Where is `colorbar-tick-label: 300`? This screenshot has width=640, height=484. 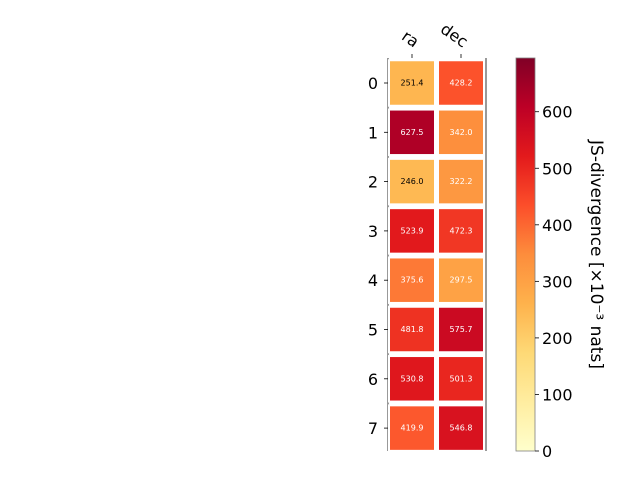 colorbar-tick-label: 300 is located at coordinates (557, 281).